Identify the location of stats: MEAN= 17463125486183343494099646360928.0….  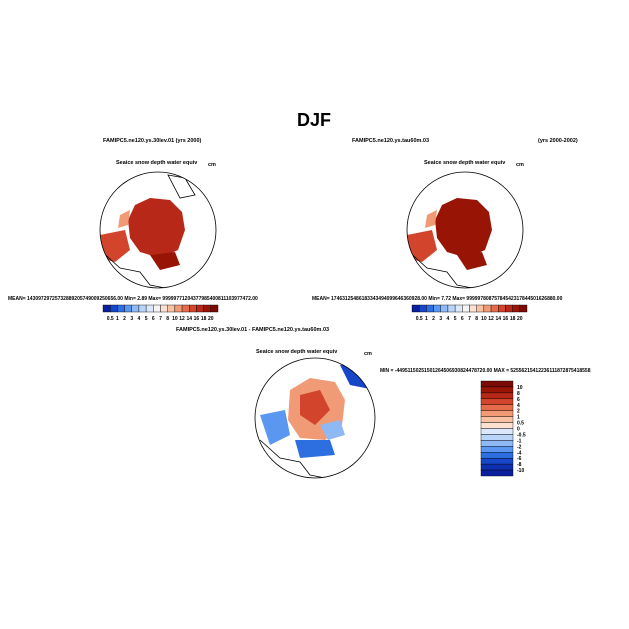
(437, 299).